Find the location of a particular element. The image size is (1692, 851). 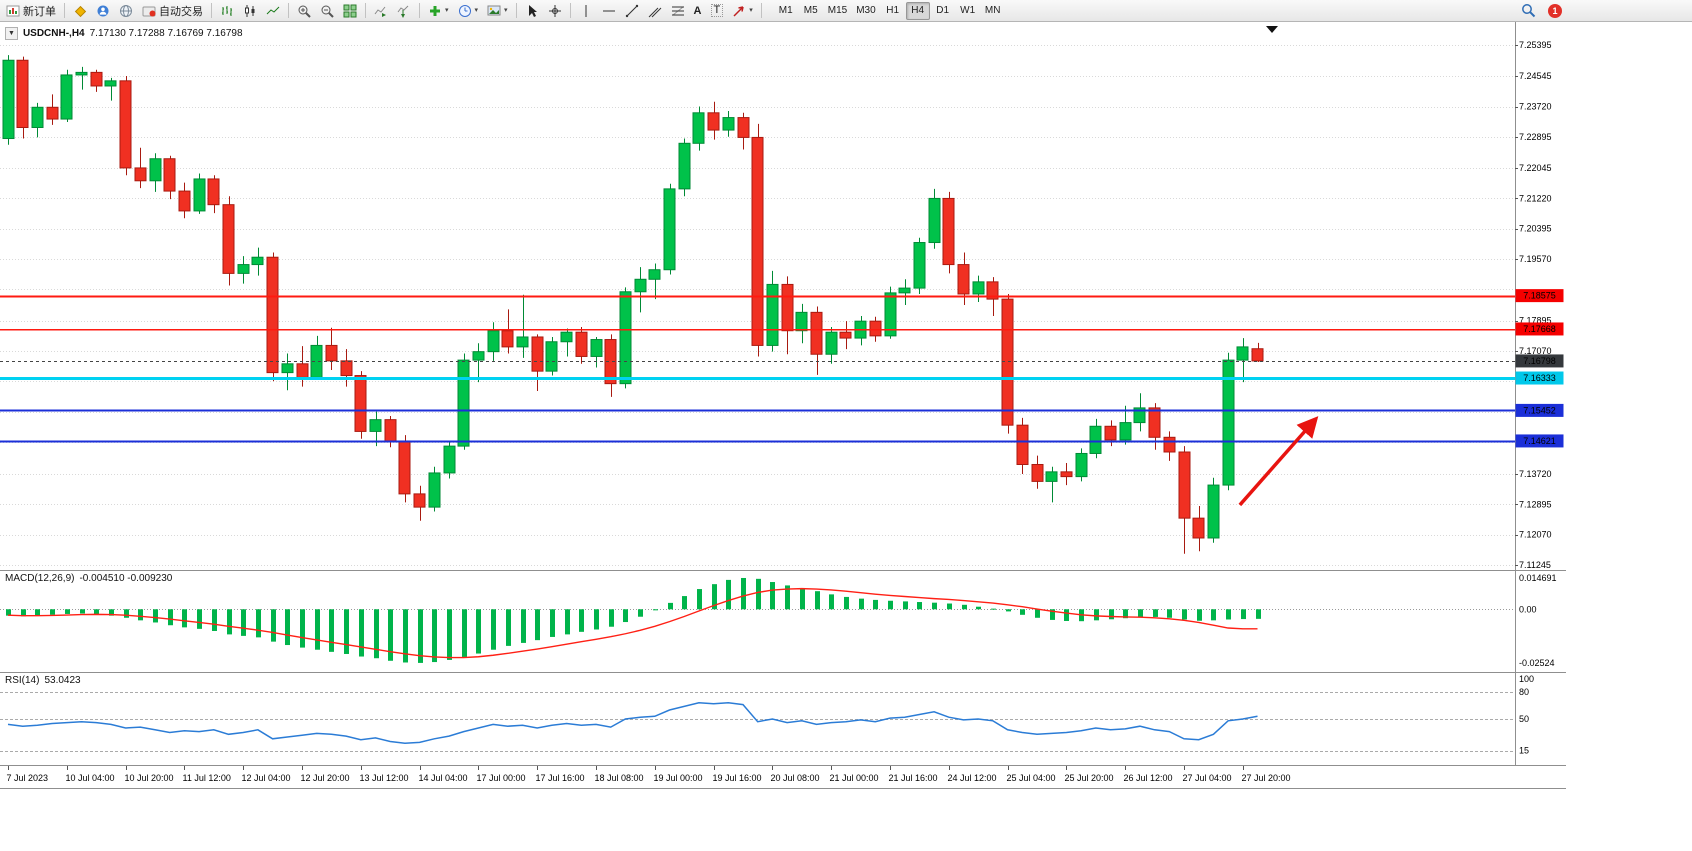

timeframe-W1: W1 is located at coordinates (968, 11).